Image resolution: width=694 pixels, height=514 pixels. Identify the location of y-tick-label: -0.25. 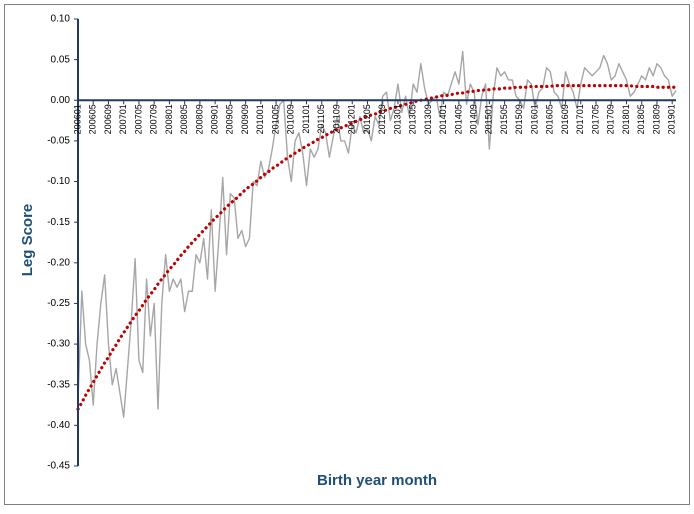
(58, 303).